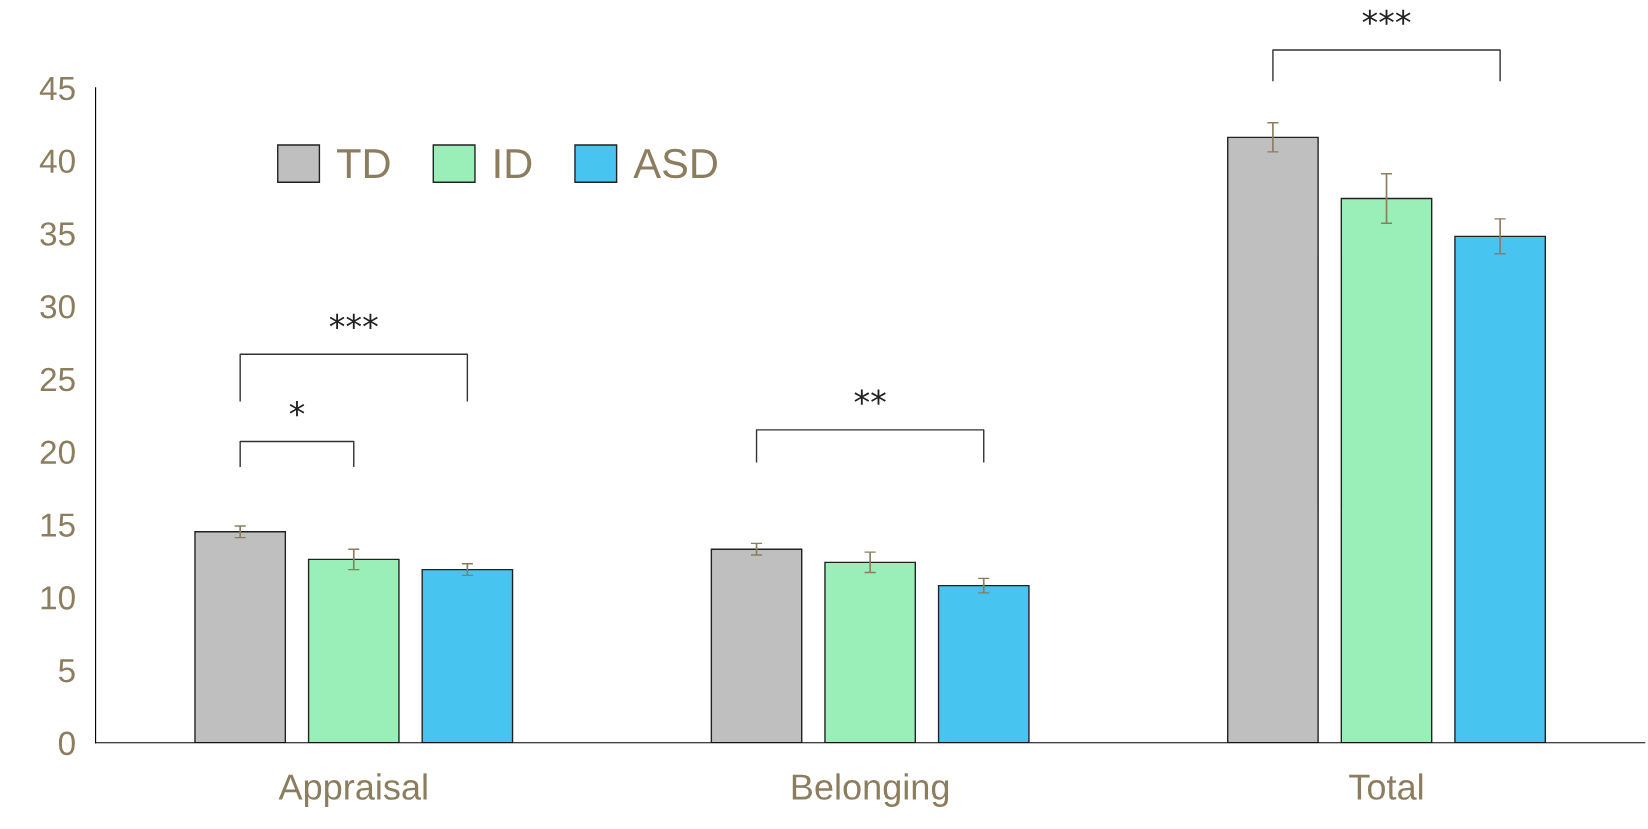 The height and width of the screenshot is (829, 1648). I want to click on annotation: *, so click(297, 409).